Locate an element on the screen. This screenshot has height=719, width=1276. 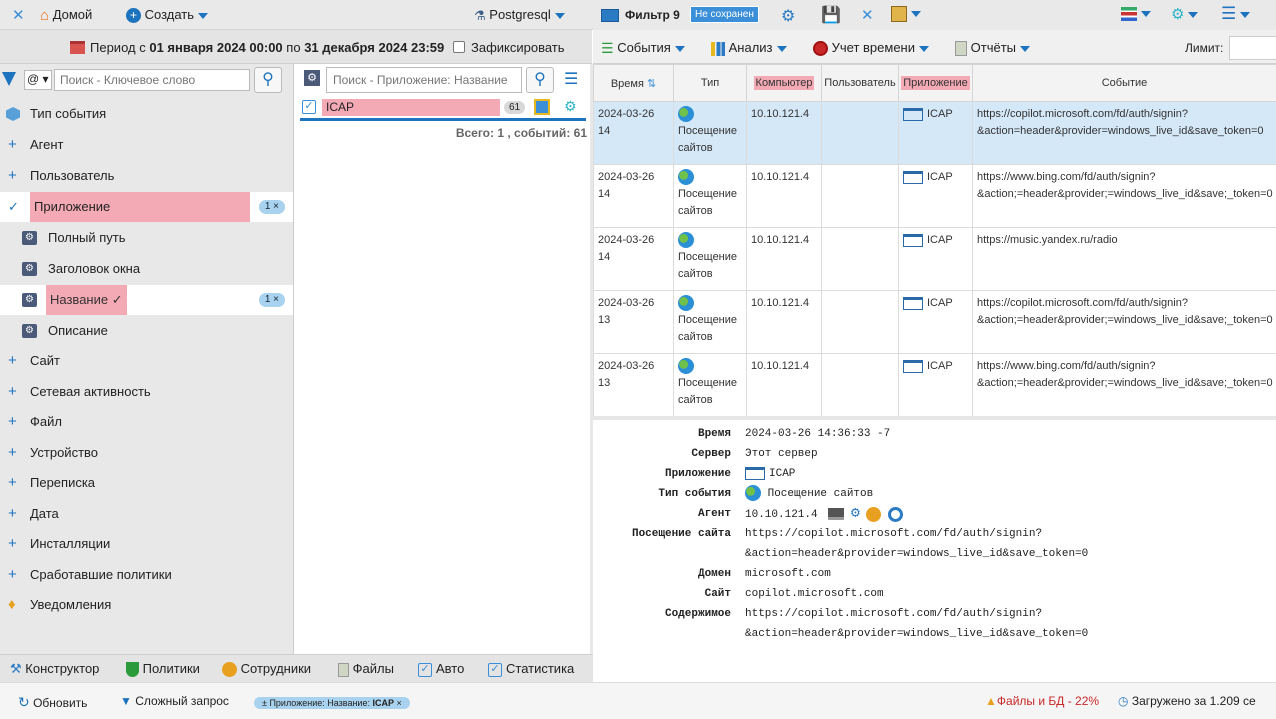
search-mode-select: @ ▾ is located at coordinates (38, 80).